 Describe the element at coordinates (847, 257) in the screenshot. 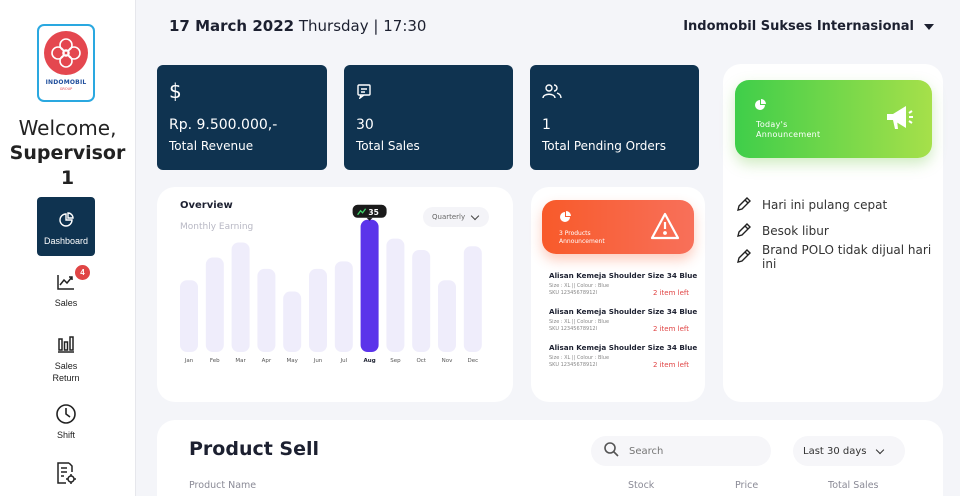

I see `announcement-text: Brand POLO tidak dijual hari ini` at that location.